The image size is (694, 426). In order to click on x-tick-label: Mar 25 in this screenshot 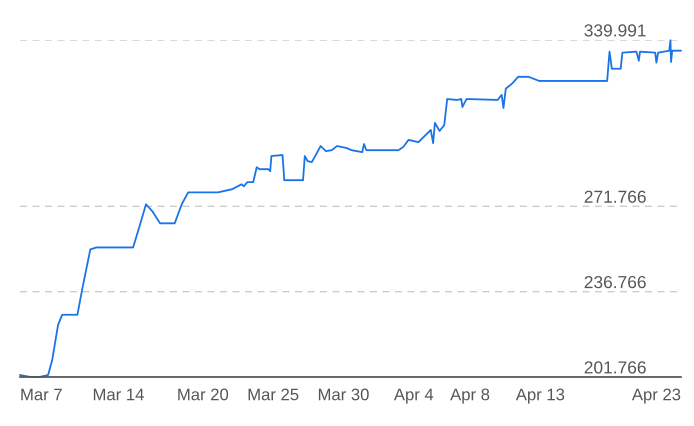, I will do `click(273, 394)`.